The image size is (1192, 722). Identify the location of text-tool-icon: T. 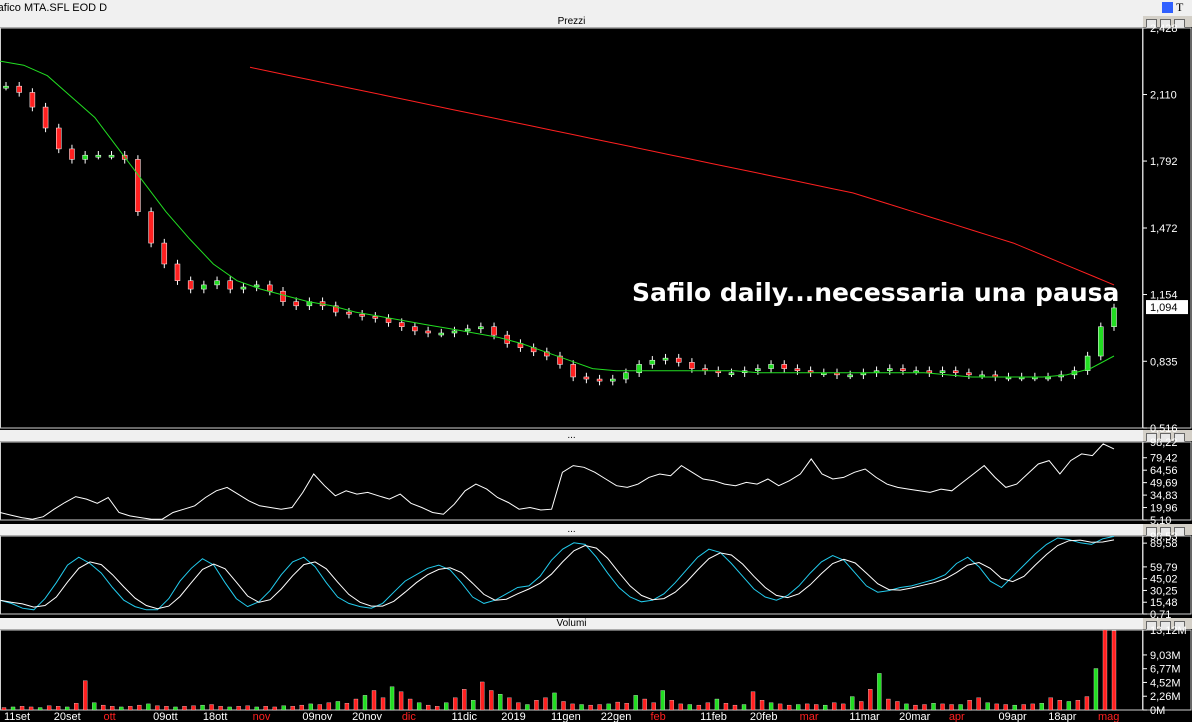
(1180, 7).